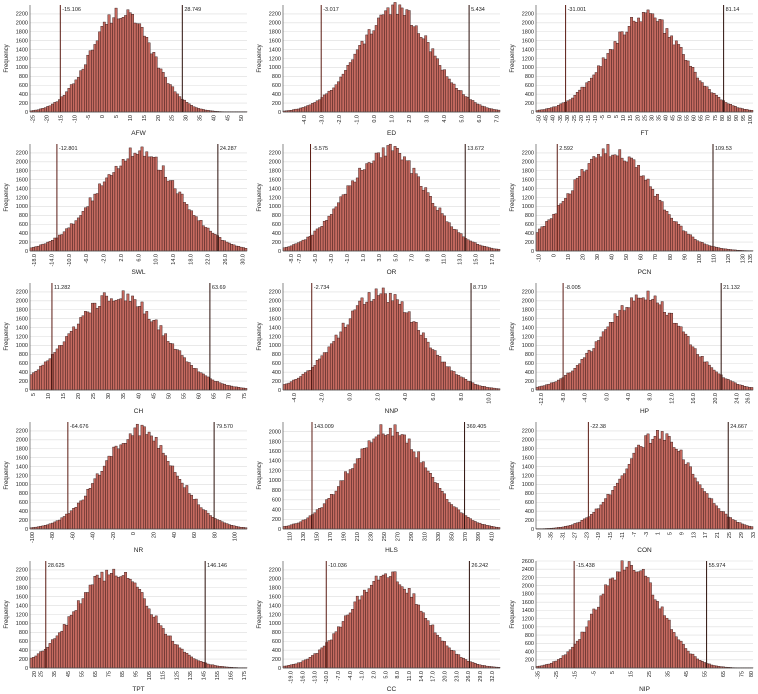  Describe the element at coordinates (469, 676) in the screenshot. I see `x-tick-label: 26.0` at that location.